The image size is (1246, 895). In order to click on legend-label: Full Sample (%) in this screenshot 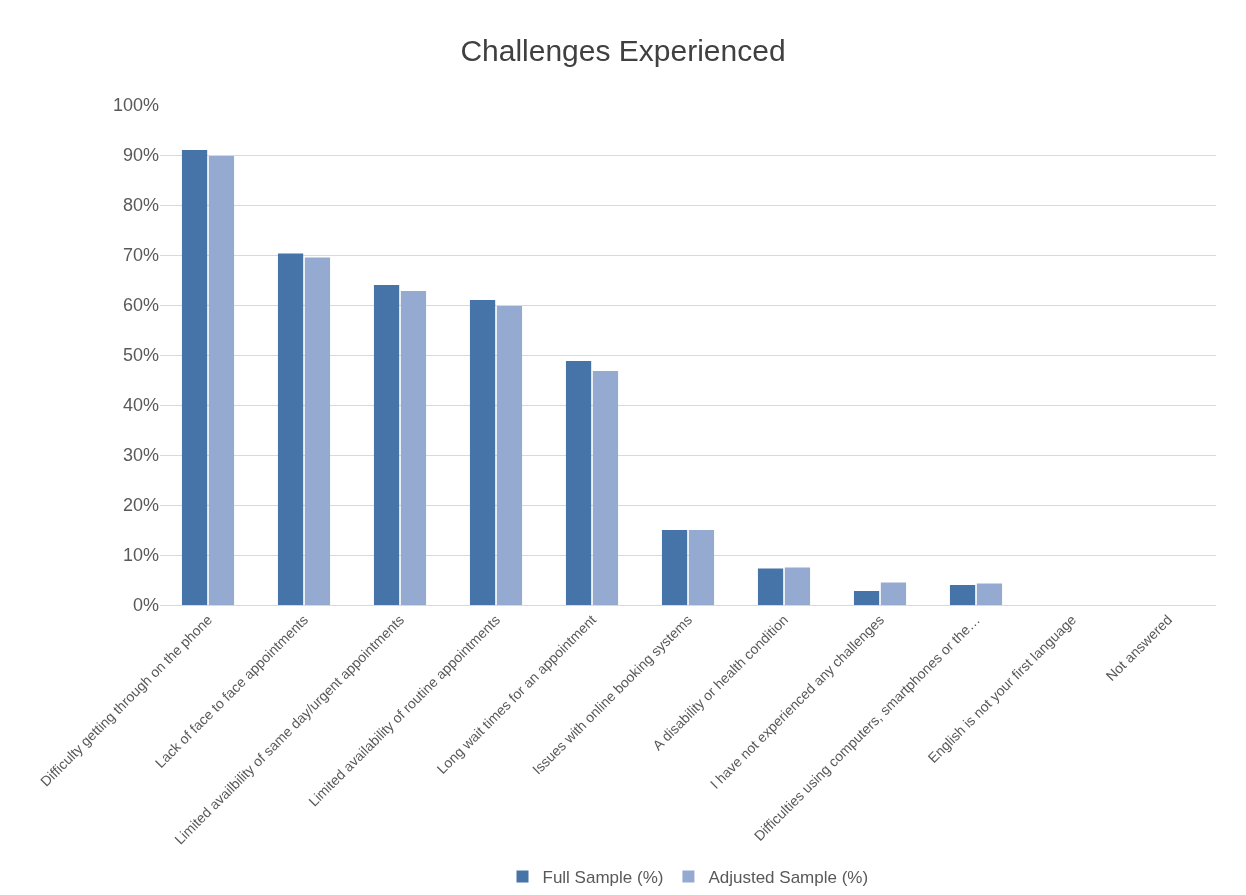, I will do `click(603, 878)`.